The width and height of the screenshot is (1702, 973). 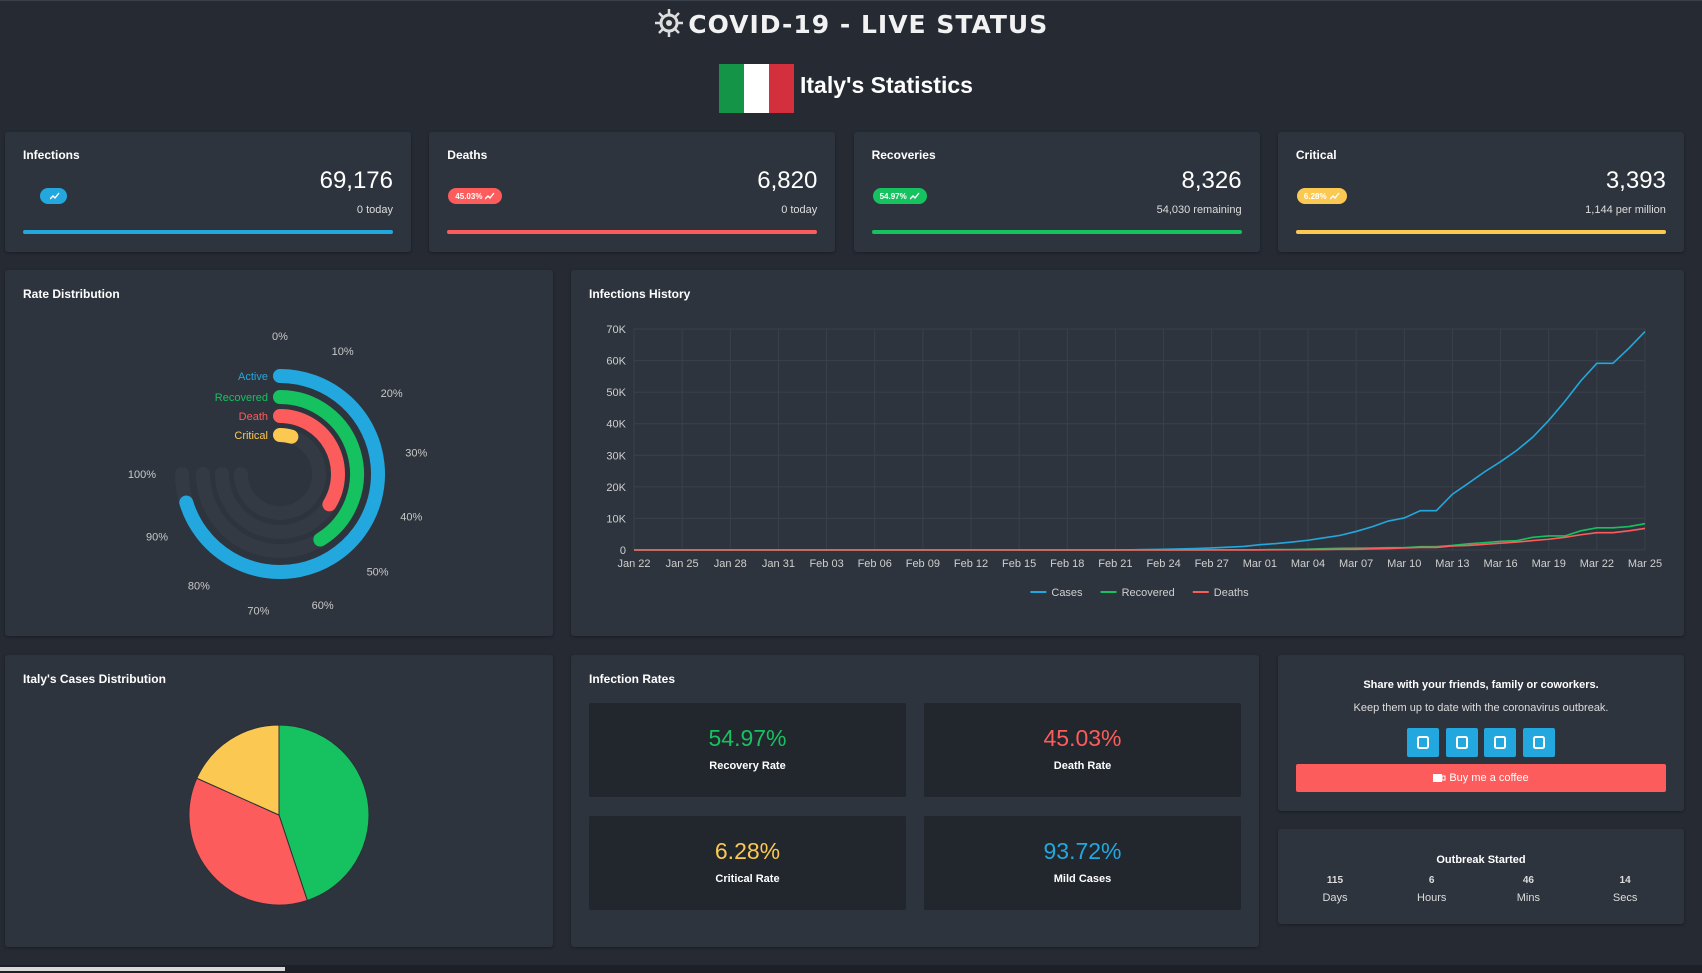 I want to click on card-value: 8,326, so click(x=1211, y=180).